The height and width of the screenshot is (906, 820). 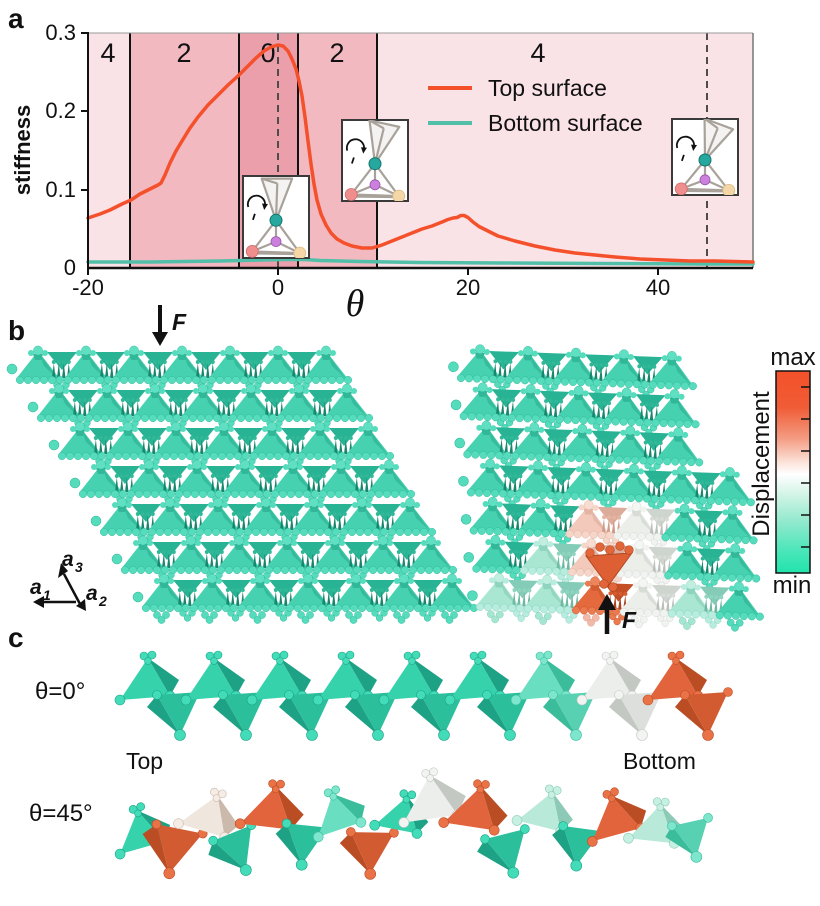 What do you see at coordinates (79, 567) in the screenshot?
I see `svg-text: 3` at bounding box center [79, 567].